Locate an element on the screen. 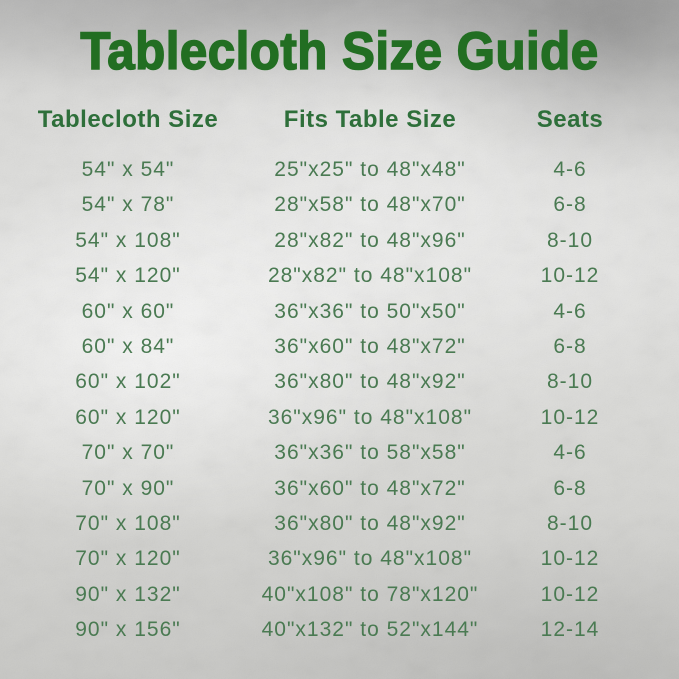  table-row: 90" x 132" 40"x108" to 78"x120" 10-12 is located at coordinates (328, 594).